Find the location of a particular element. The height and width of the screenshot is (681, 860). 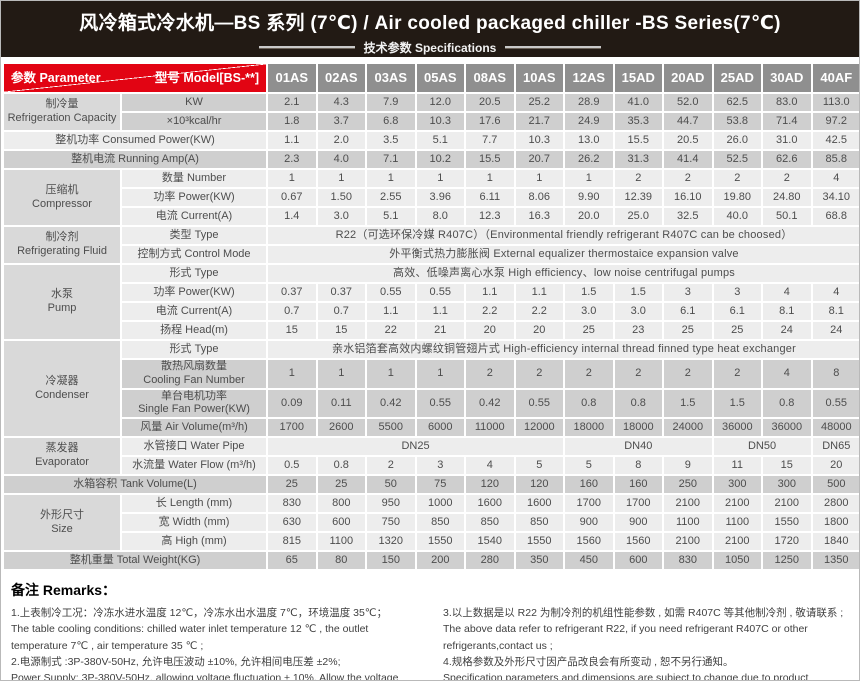

value-cell: 1000 is located at coordinates (440, 503).